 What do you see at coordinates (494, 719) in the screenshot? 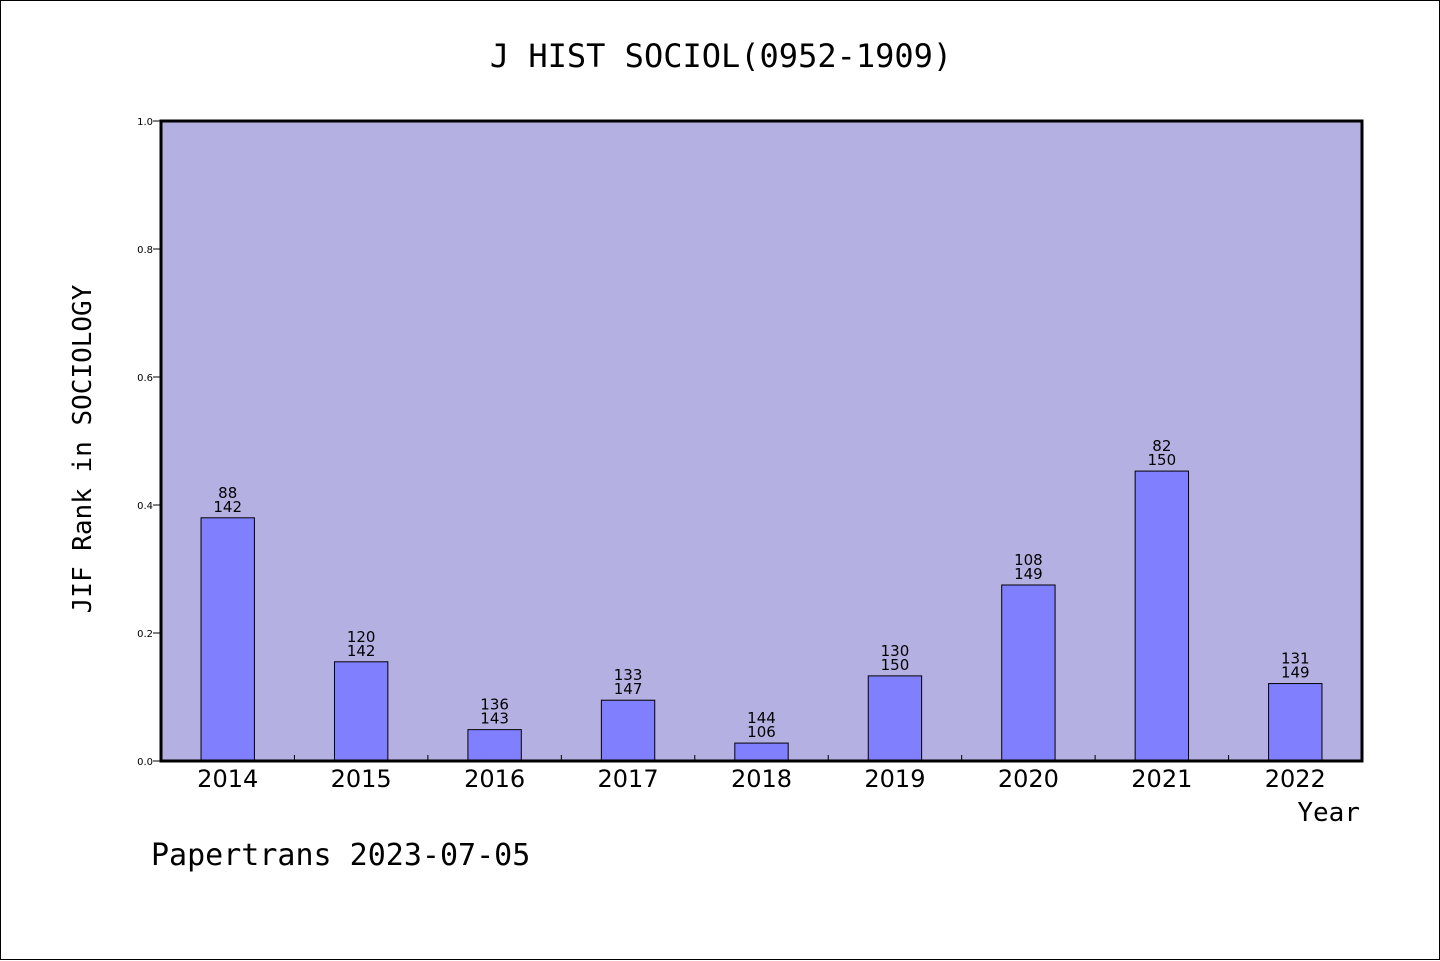
I see `bar-label-total: 143` at bounding box center [494, 719].